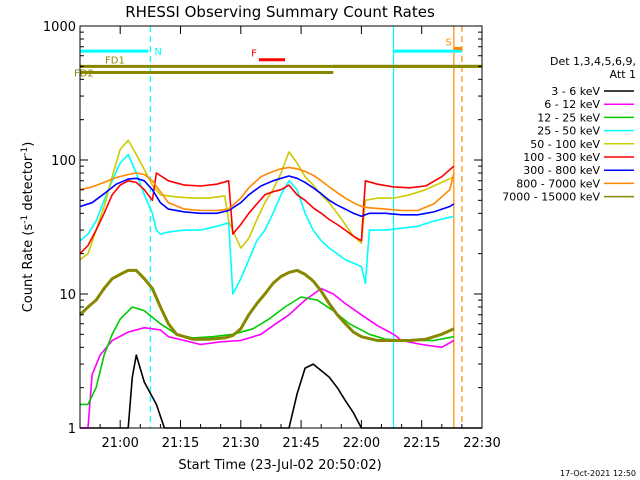  I want to click on legend-entry-label: 7000 - 15000 keV, so click(551, 197).